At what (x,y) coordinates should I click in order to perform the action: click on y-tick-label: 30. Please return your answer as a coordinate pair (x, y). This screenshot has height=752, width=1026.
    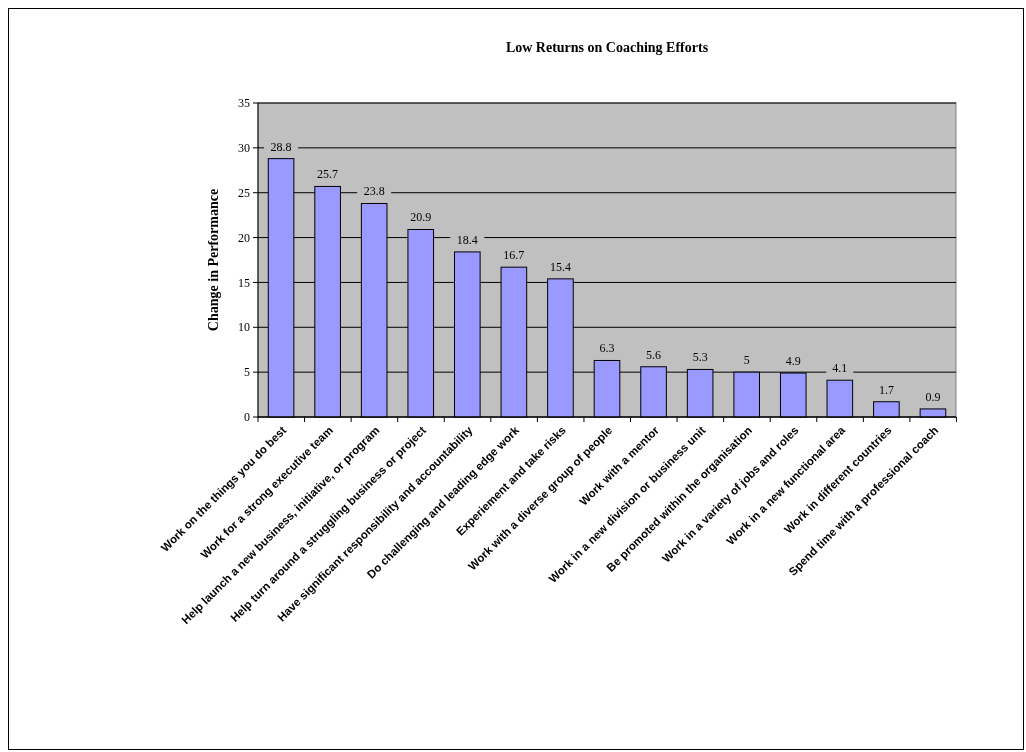
    Looking at the image, I should click on (244, 148).